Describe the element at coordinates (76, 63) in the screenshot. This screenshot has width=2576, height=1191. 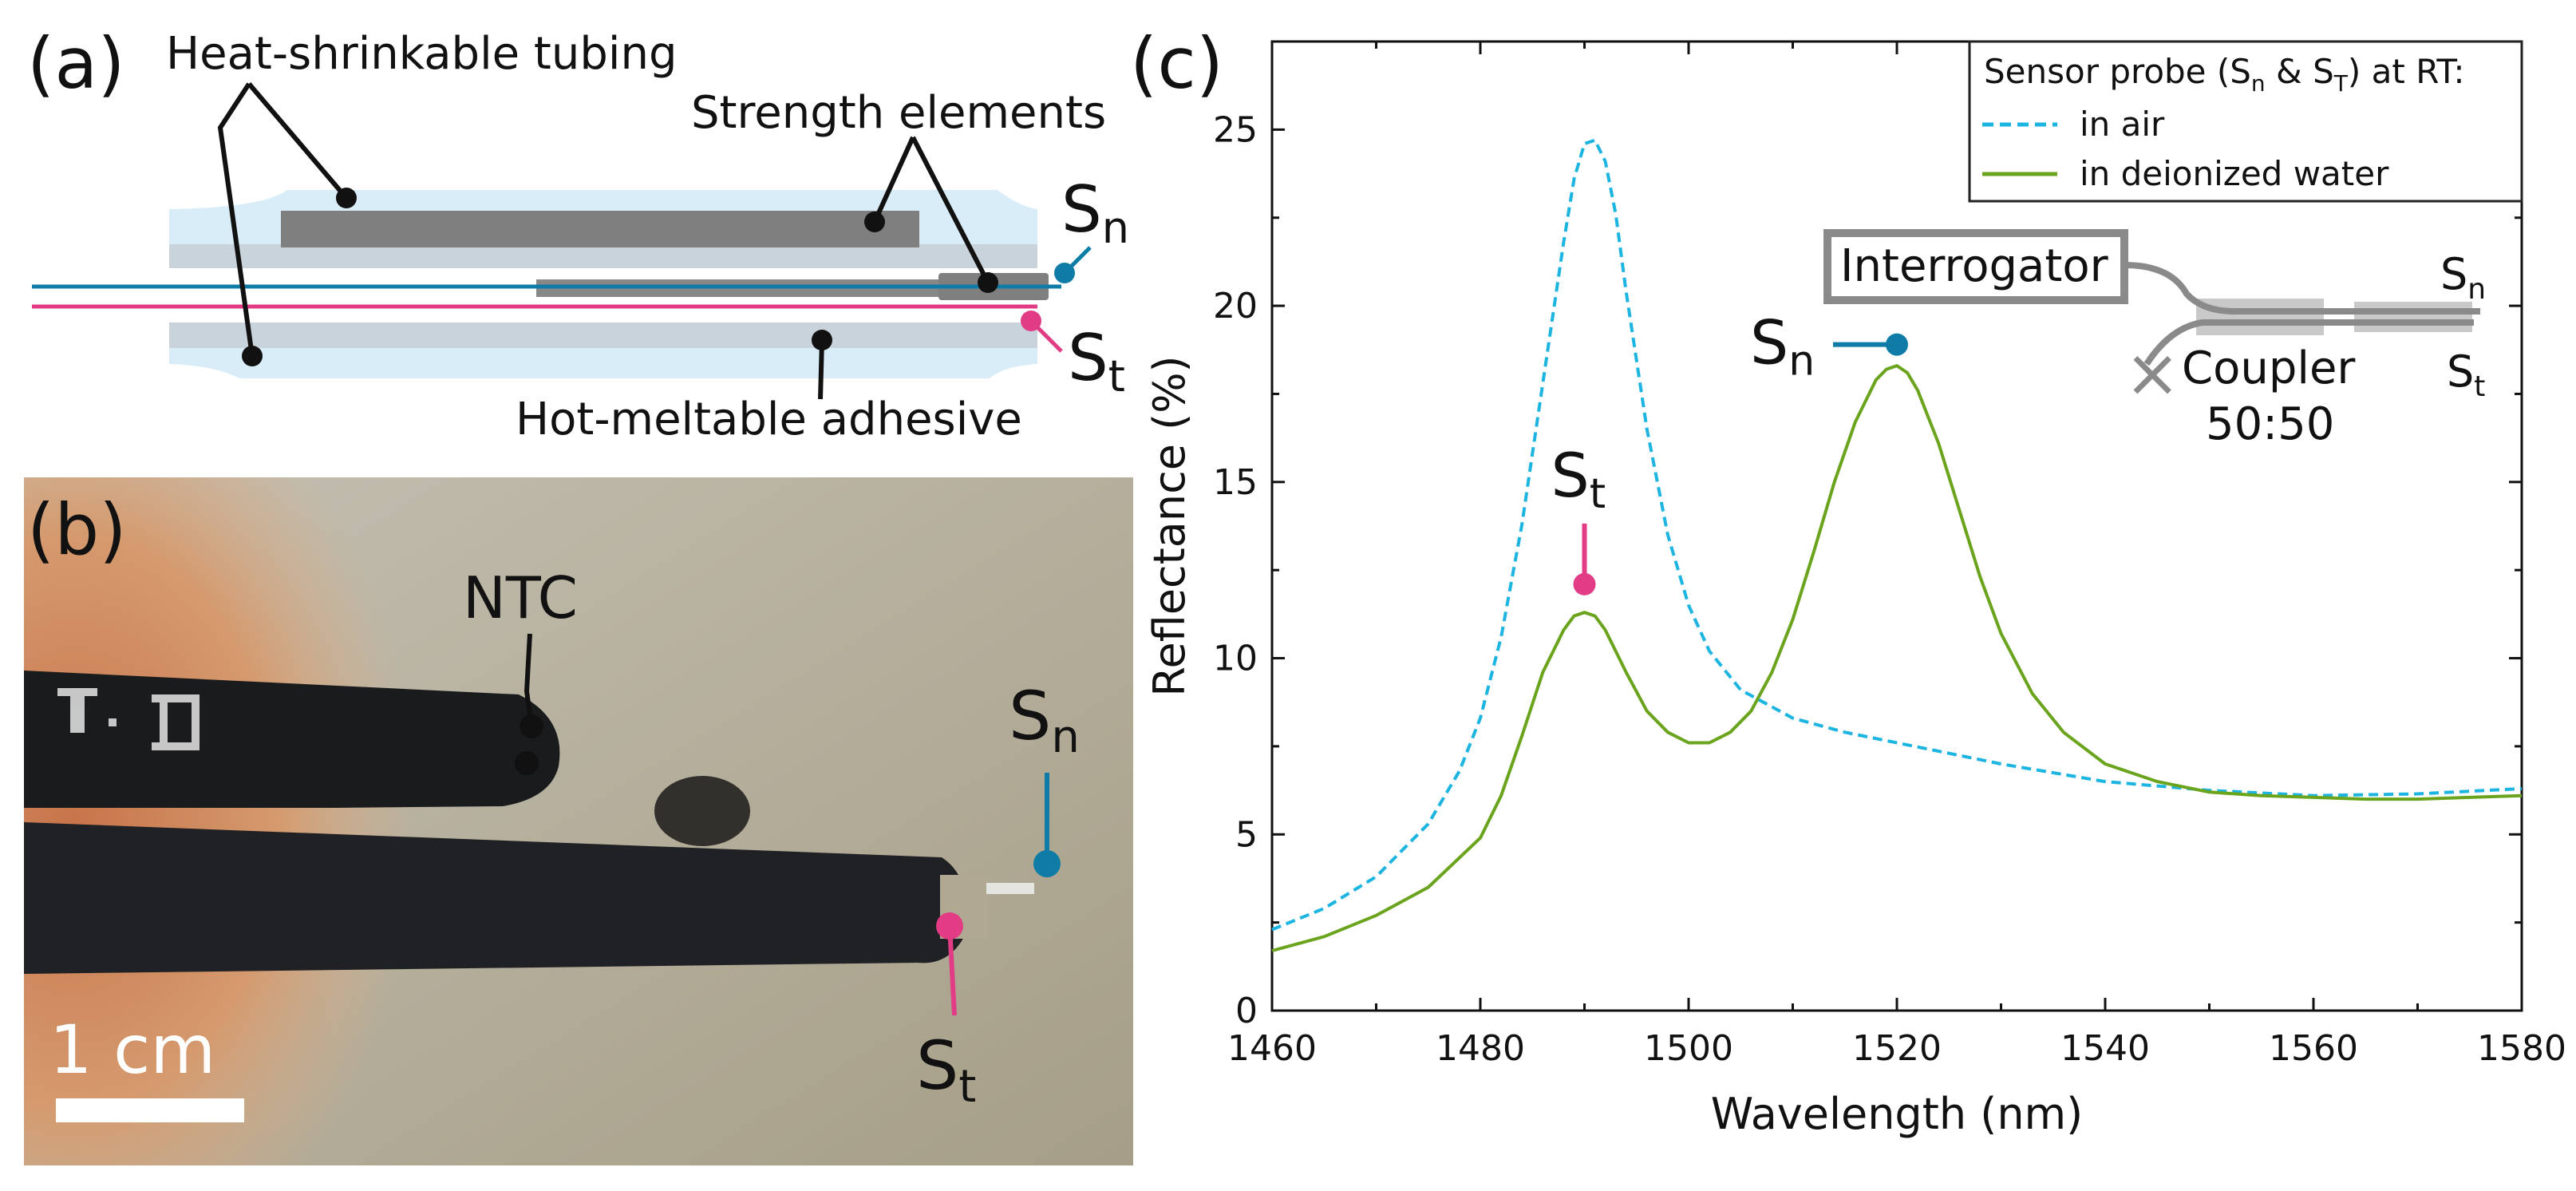
I see `panel-a-letter: (a)` at that location.